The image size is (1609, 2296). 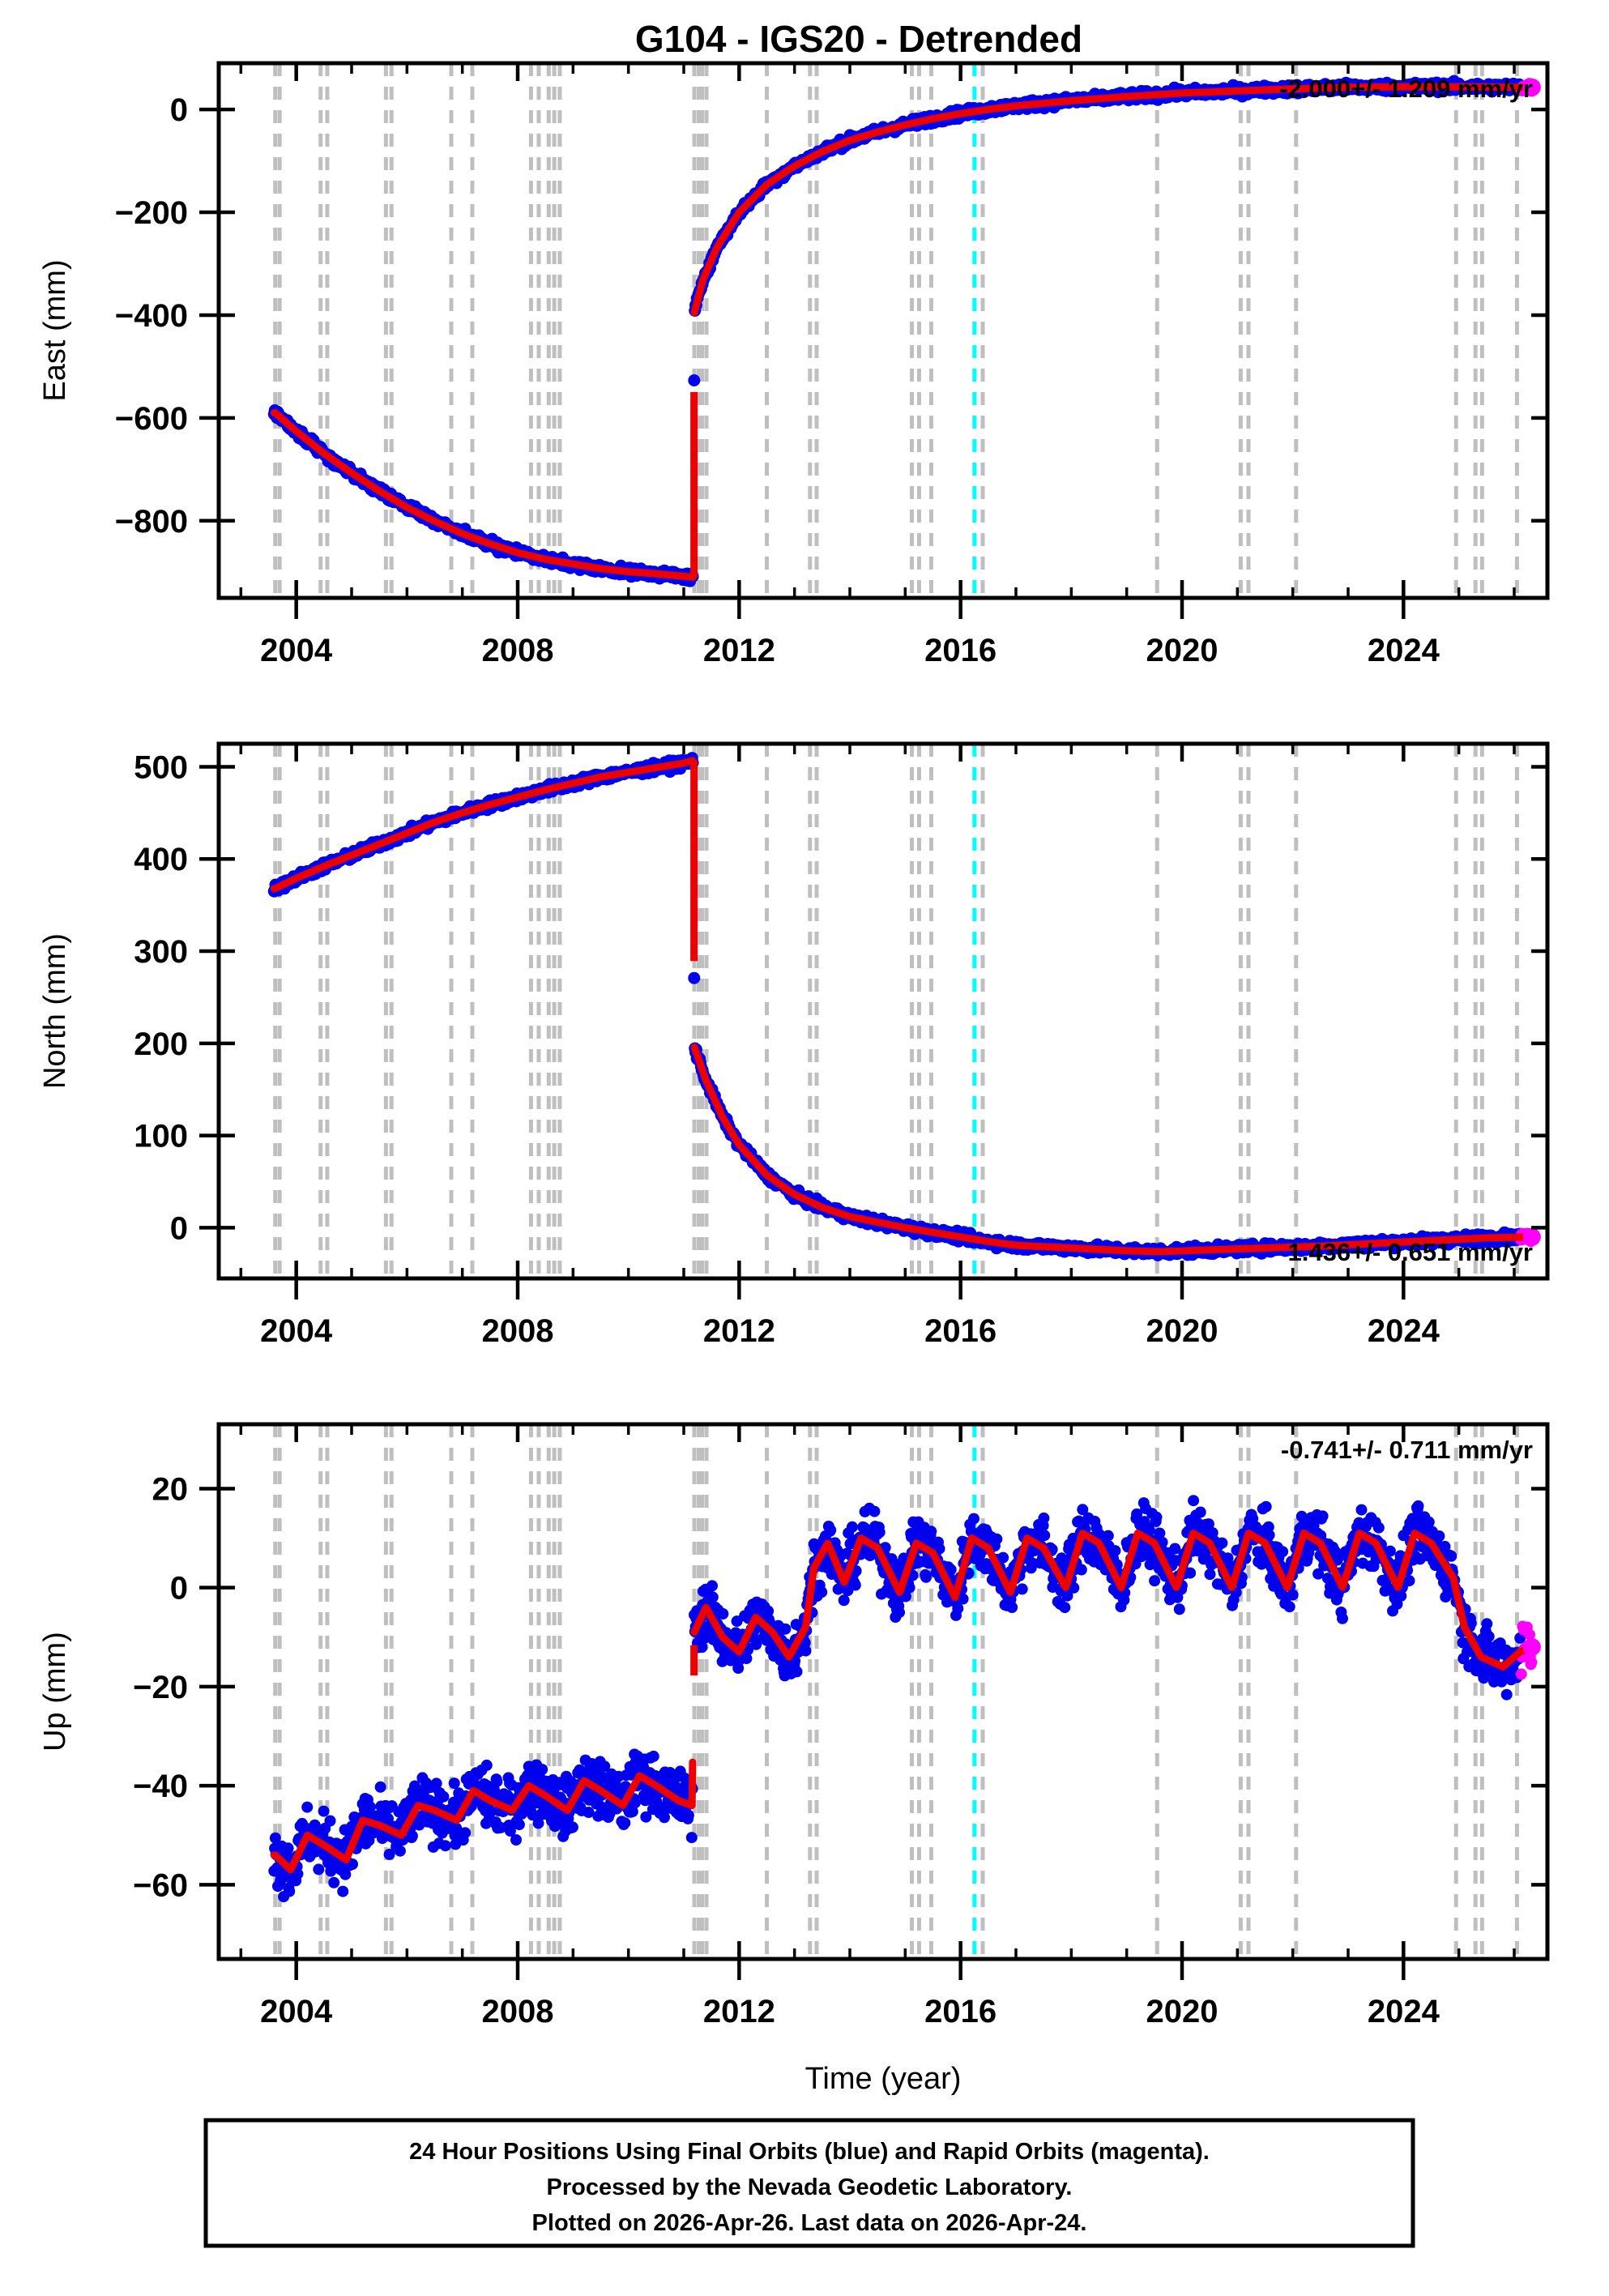 I want to click on y-axis-label-north: North (mm), so click(x=55, y=1011).